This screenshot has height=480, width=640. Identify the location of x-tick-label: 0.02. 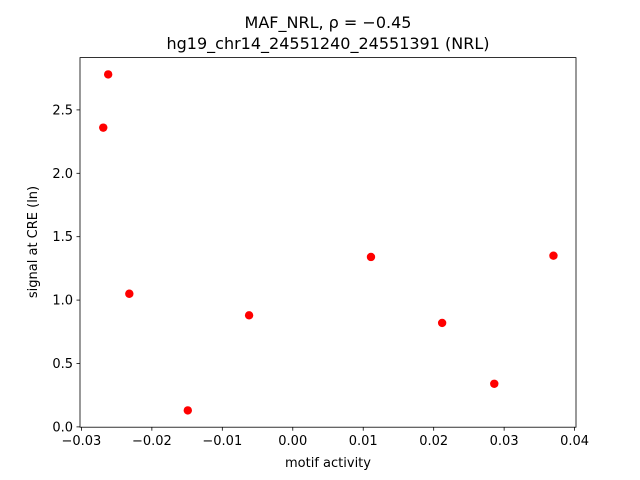
(433, 441).